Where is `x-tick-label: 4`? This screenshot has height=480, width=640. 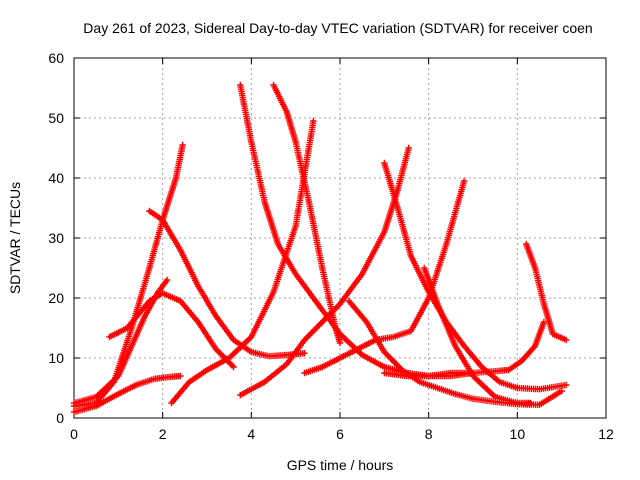
x-tick-label: 4 is located at coordinates (251, 434).